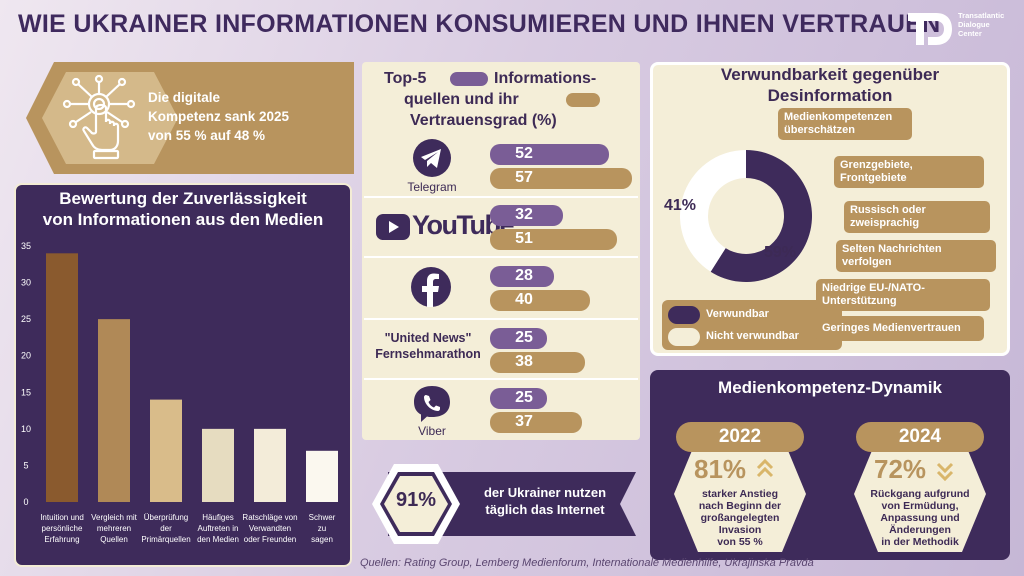 The height and width of the screenshot is (576, 1024). Describe the element at coordinates (270, 539) in the screenshot. I see `x-tick-label: oder Freunden` at that location.